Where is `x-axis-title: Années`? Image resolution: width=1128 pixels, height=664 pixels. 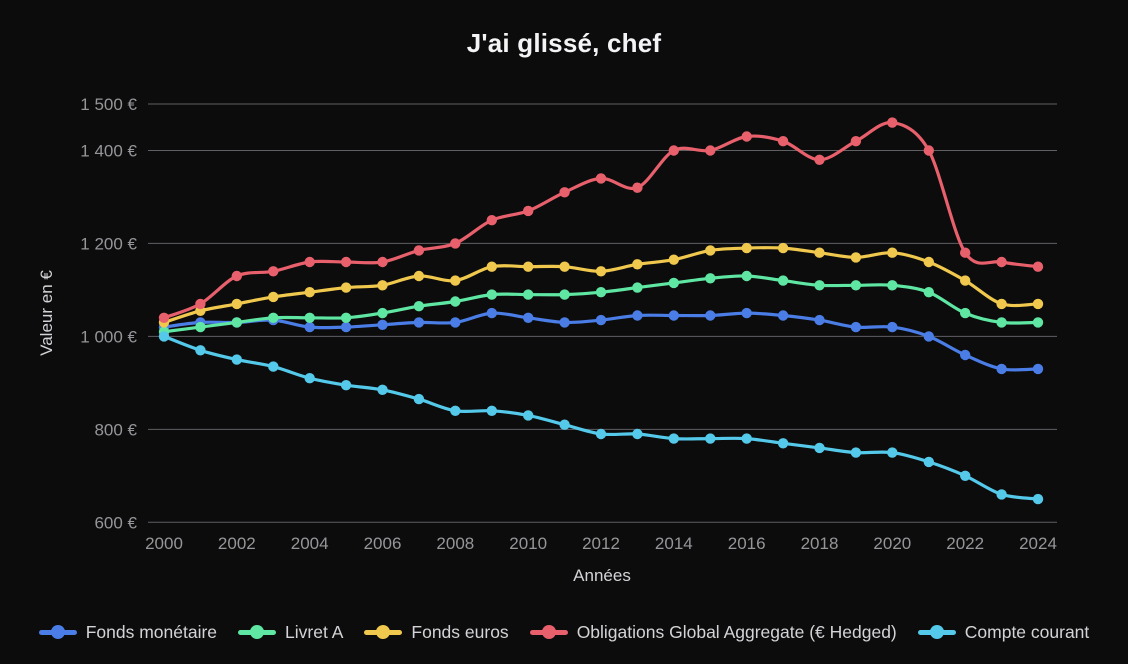 x-axis-title: Années is located at coordinates (602, 575).